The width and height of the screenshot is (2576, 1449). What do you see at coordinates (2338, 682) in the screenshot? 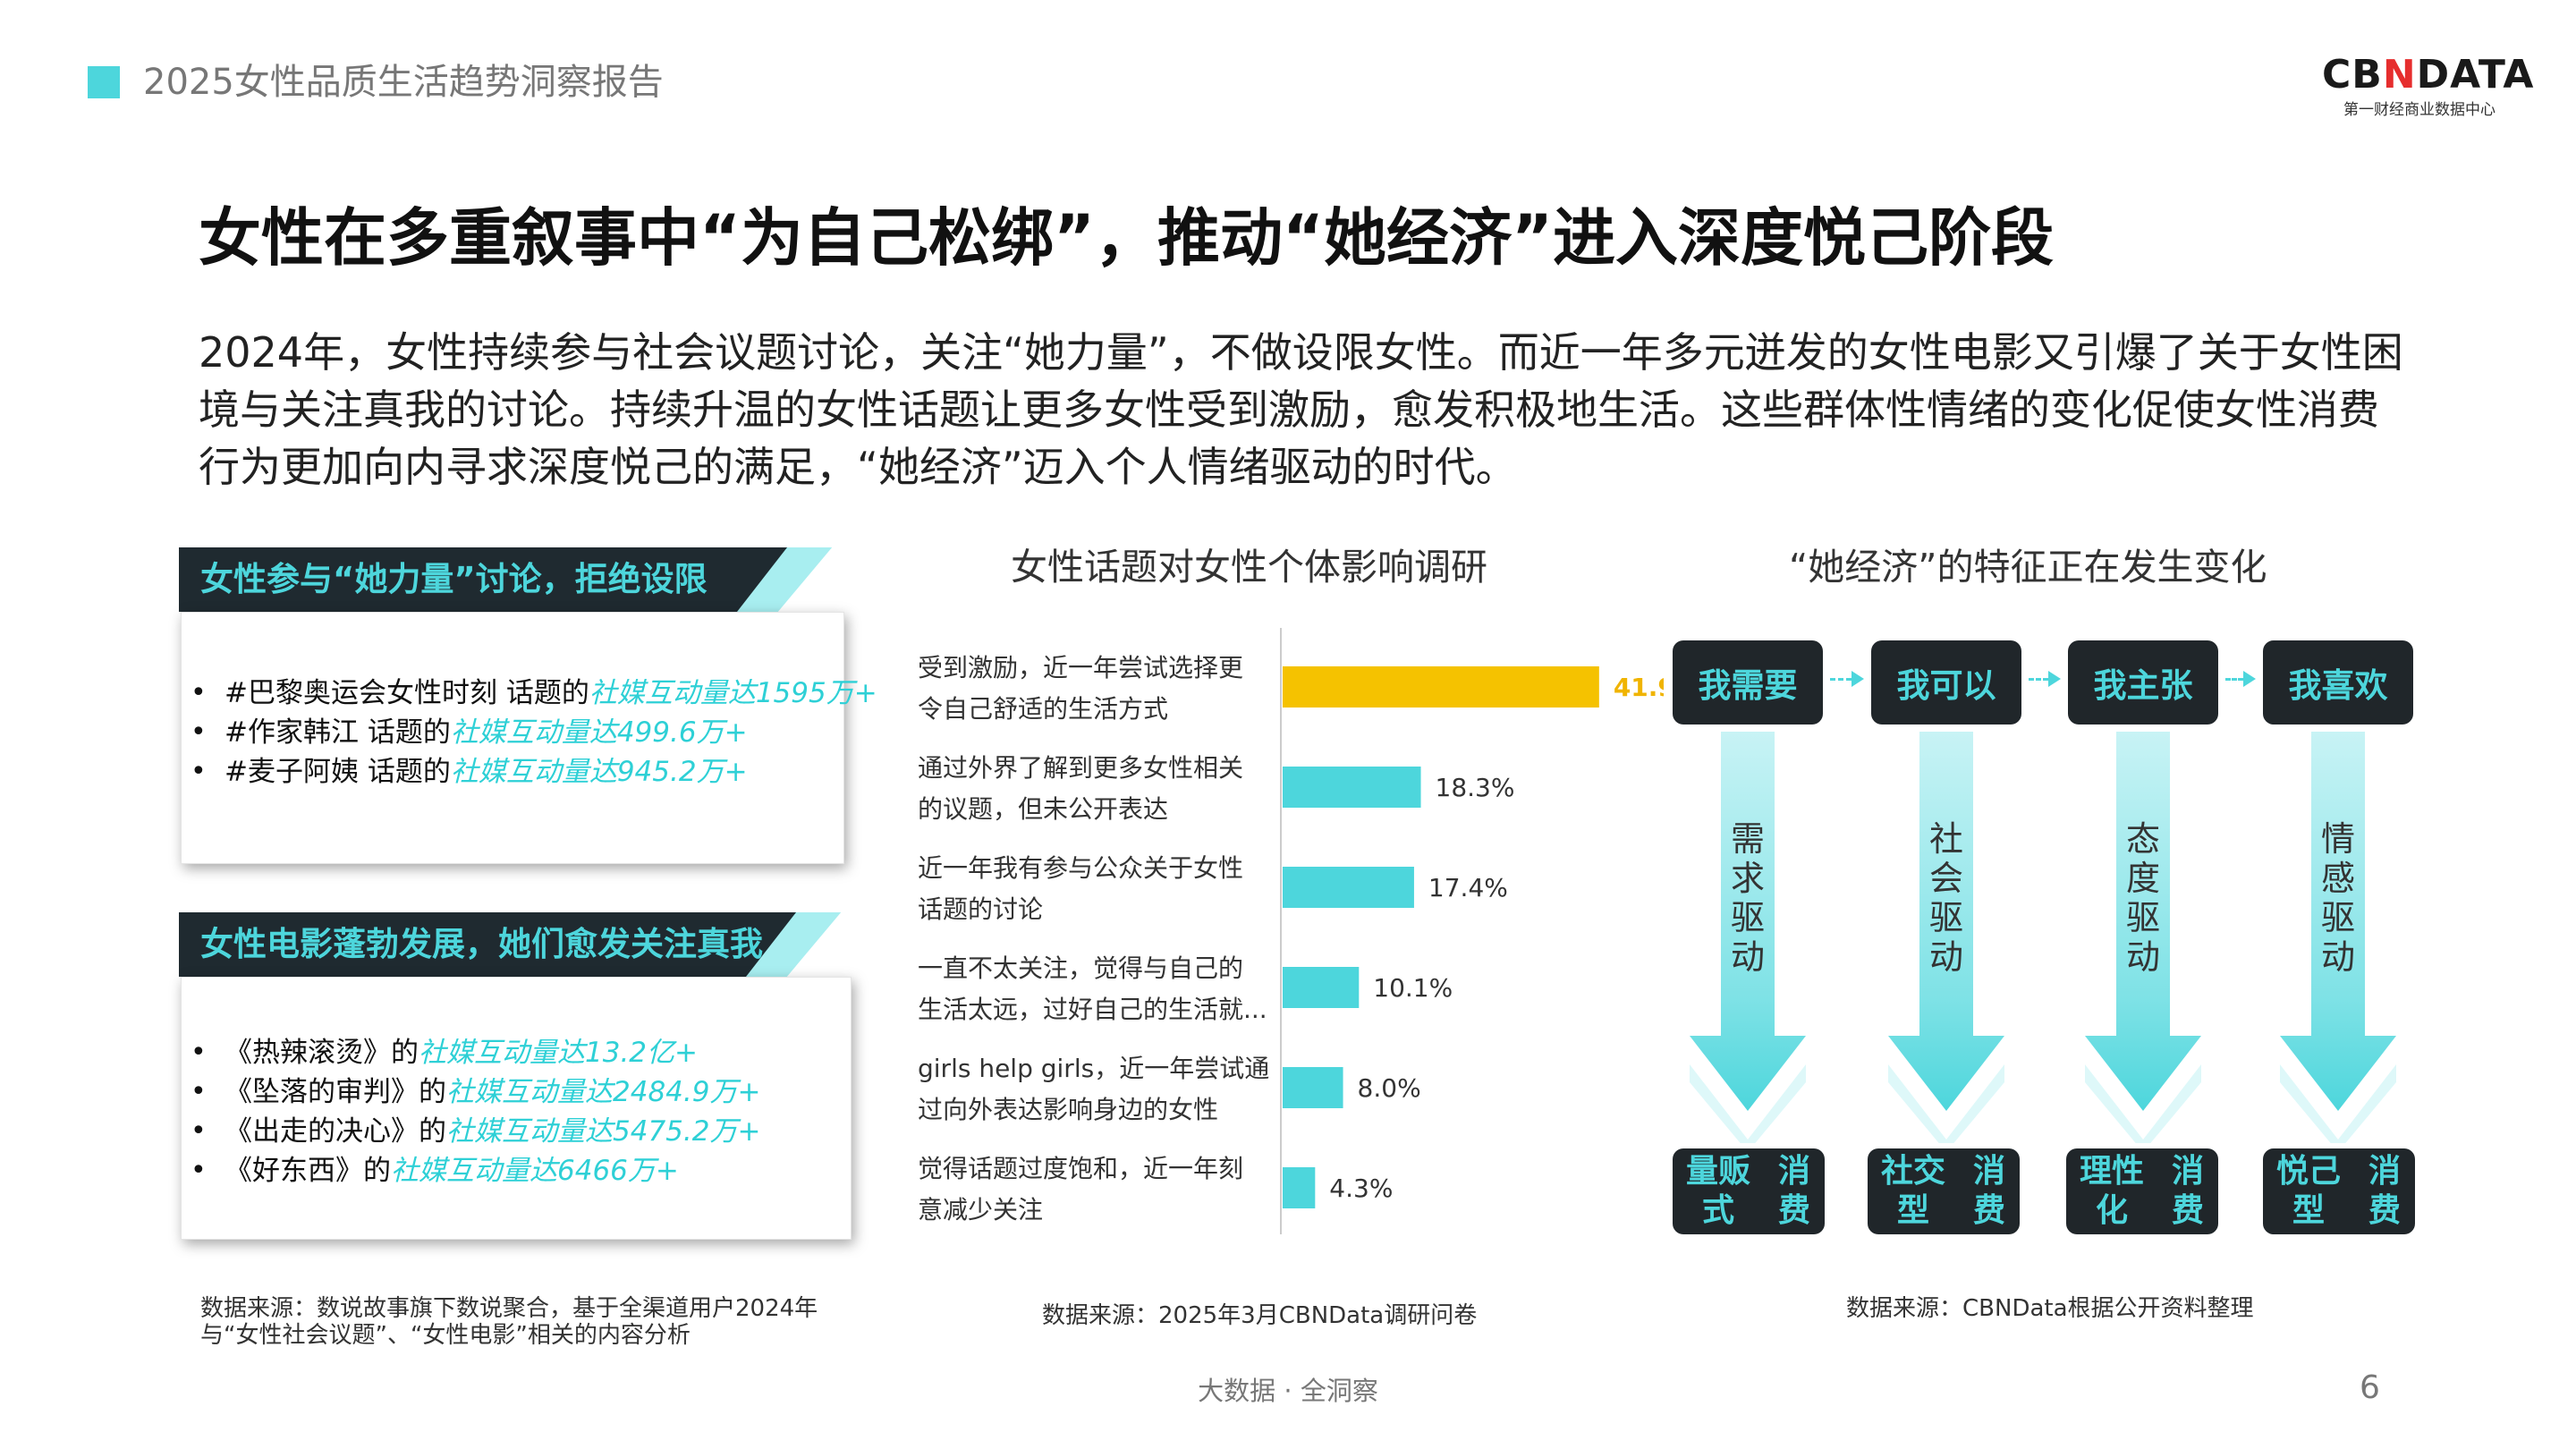
I see `flow-top-box: 我喜欢` at bounding box center [2338, 682].